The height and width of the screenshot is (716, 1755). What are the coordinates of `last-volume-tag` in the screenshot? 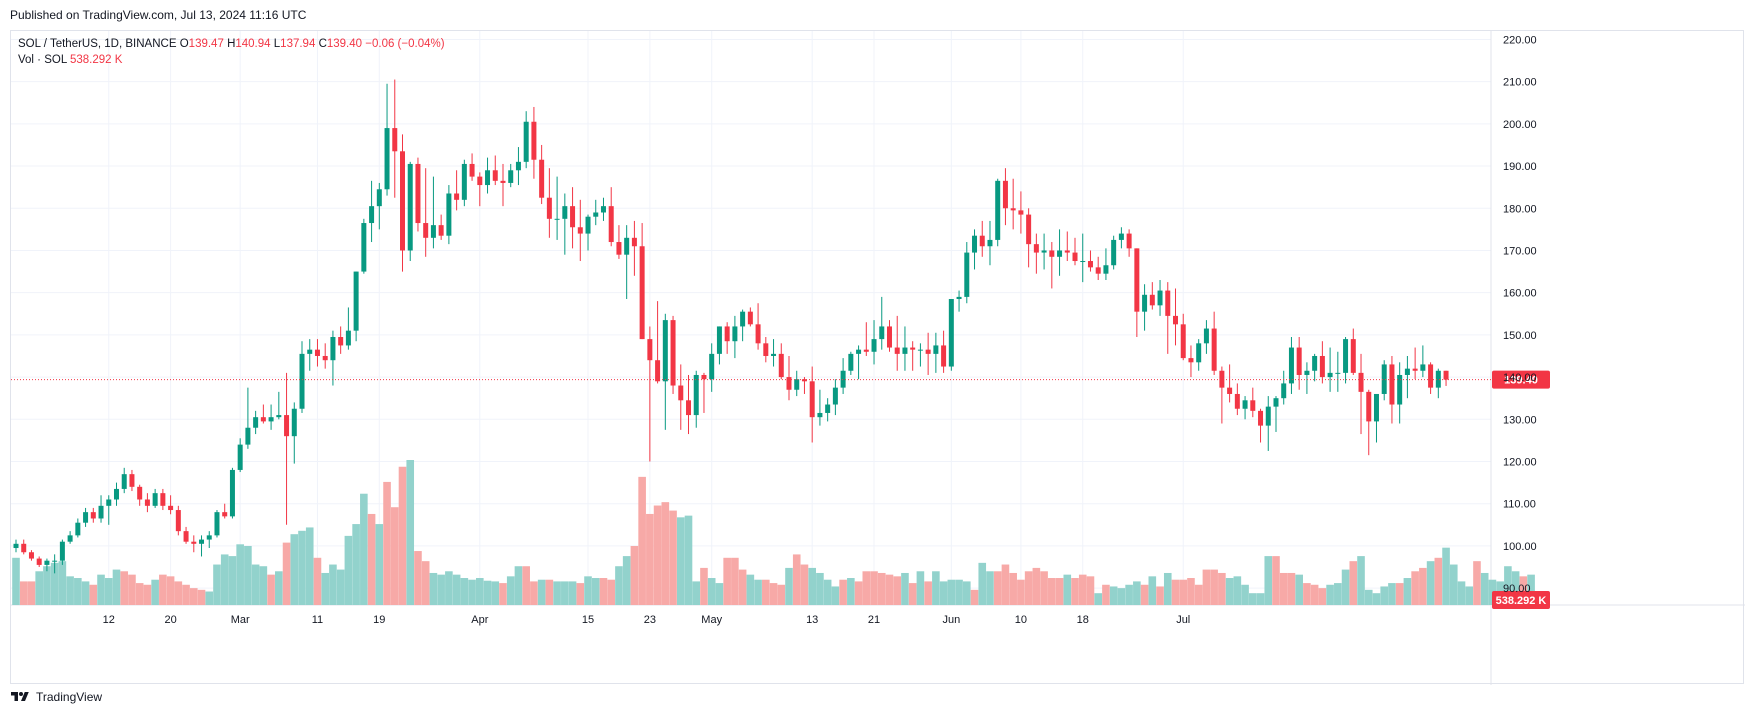 It's located at (1521, 600).